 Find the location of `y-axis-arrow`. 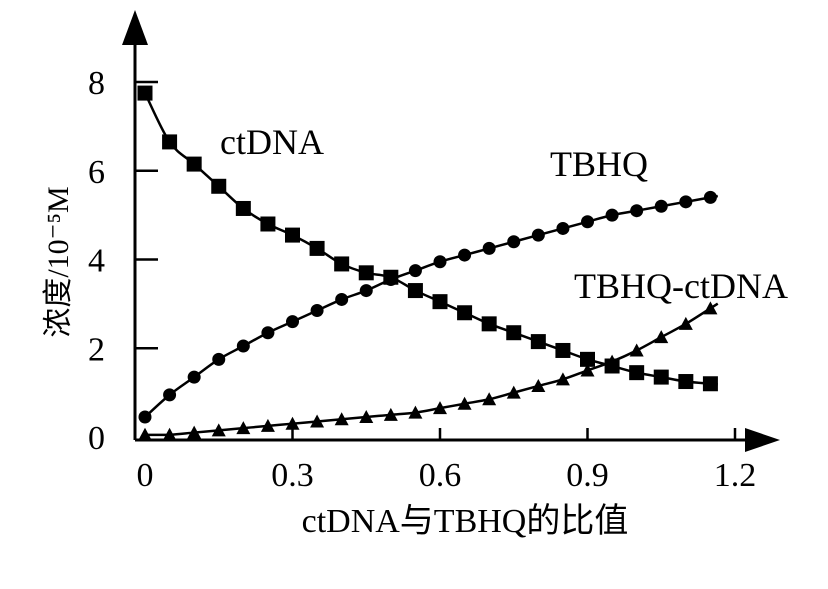

y-axis-arrow is located at coordinates (135, 27).